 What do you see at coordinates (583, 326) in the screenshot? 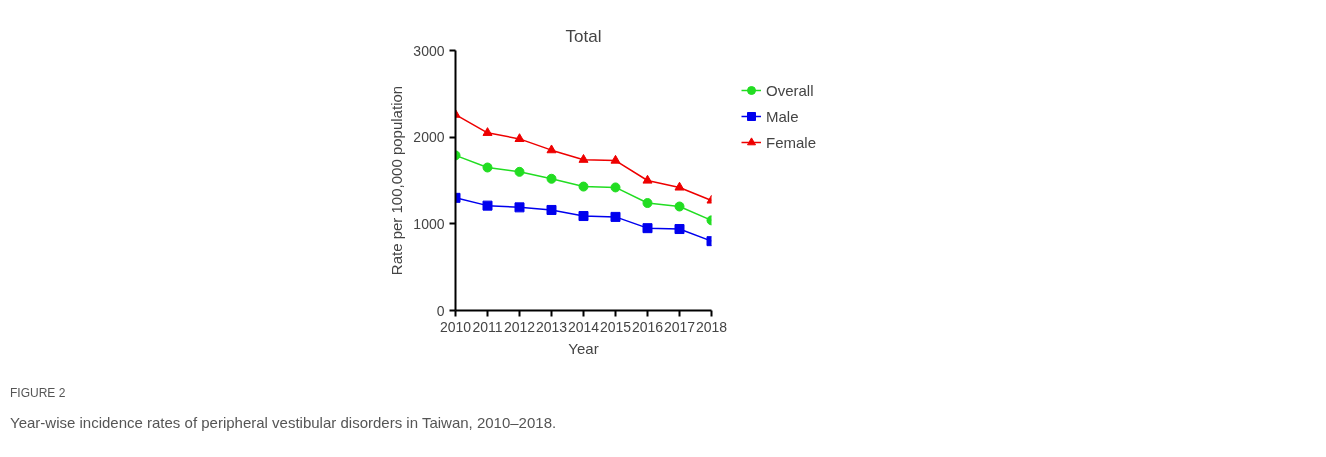
I see `x-tick-label: 2014` at bounding box center [583, 326].